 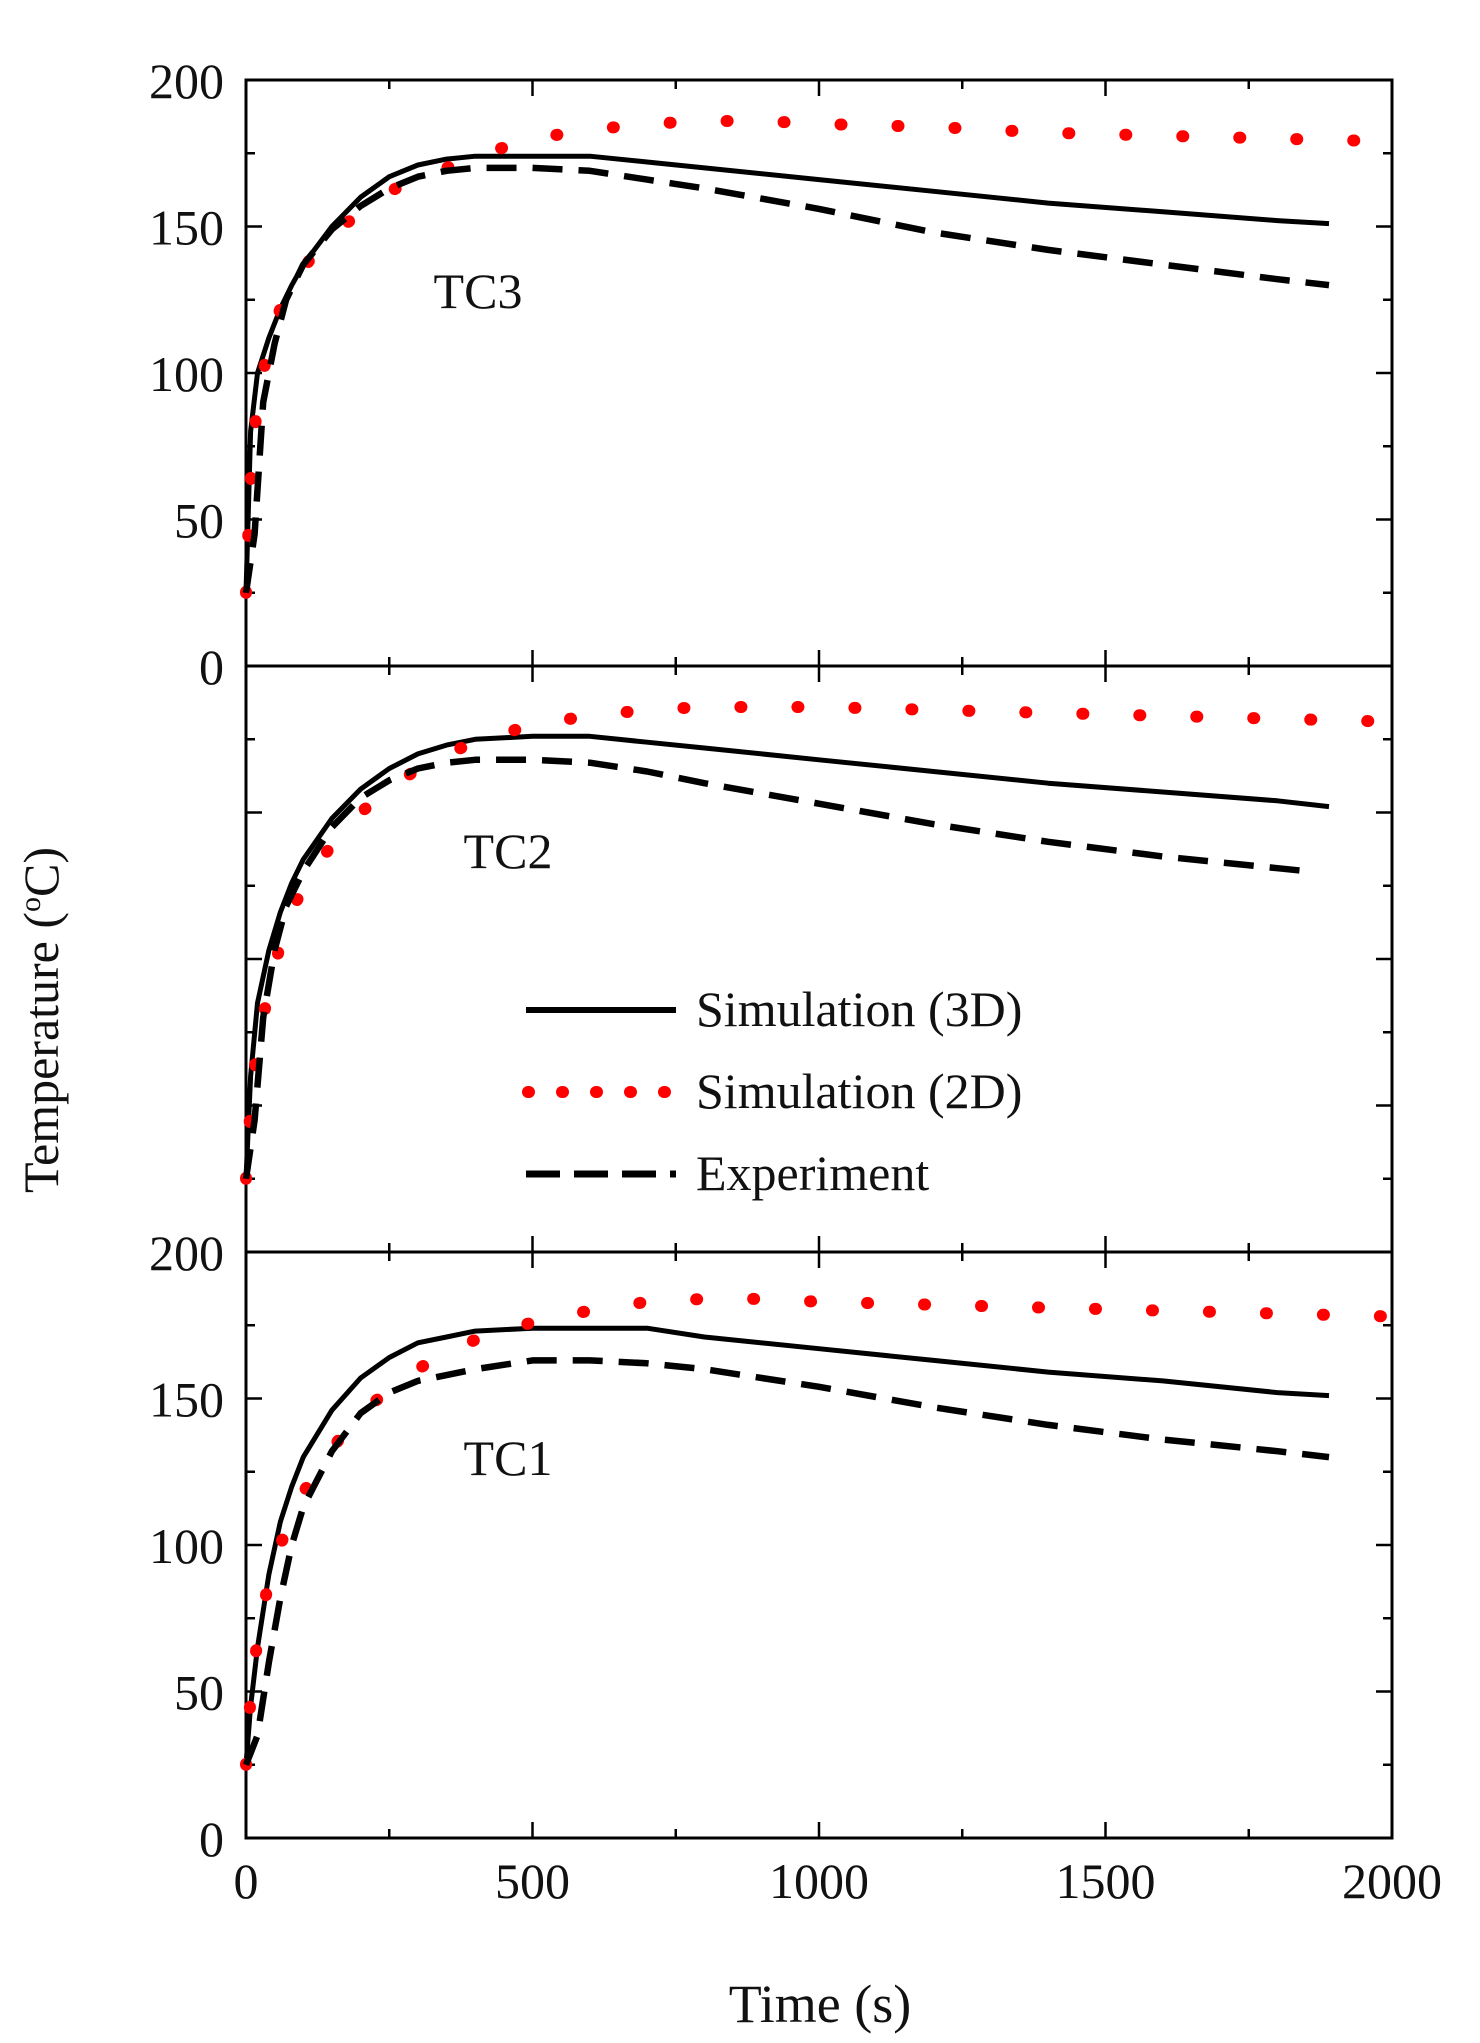 What do you see at coordinates (186, 1253) in the screenshot?
I see `y-tick-label-tc1-200: 200` at bounding box center [186, 1253].